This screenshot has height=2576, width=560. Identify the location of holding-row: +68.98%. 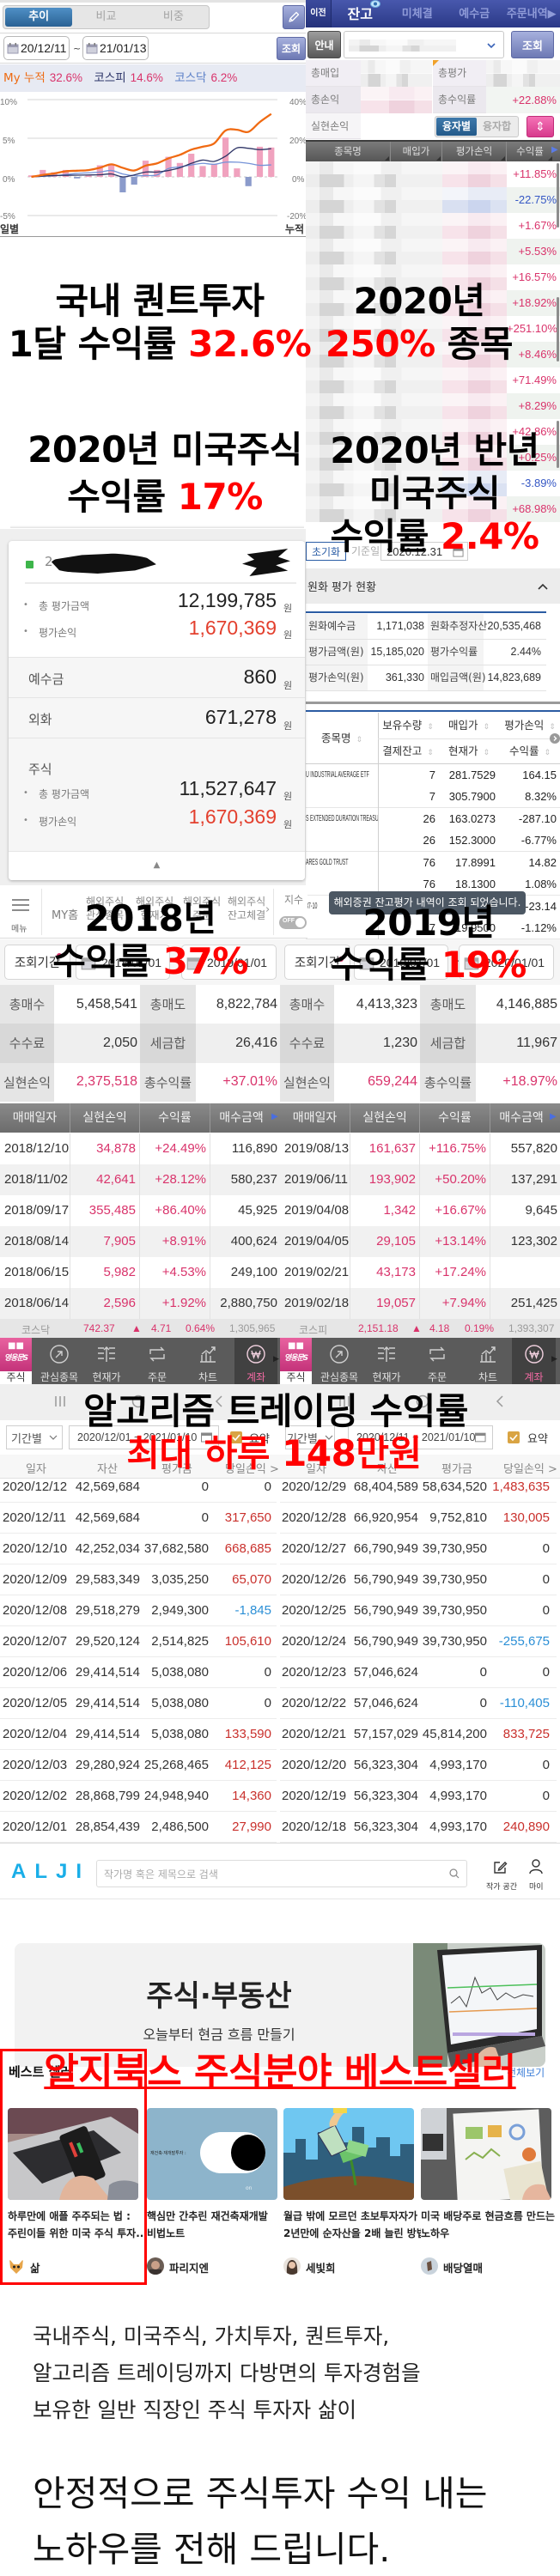
(433, 509).